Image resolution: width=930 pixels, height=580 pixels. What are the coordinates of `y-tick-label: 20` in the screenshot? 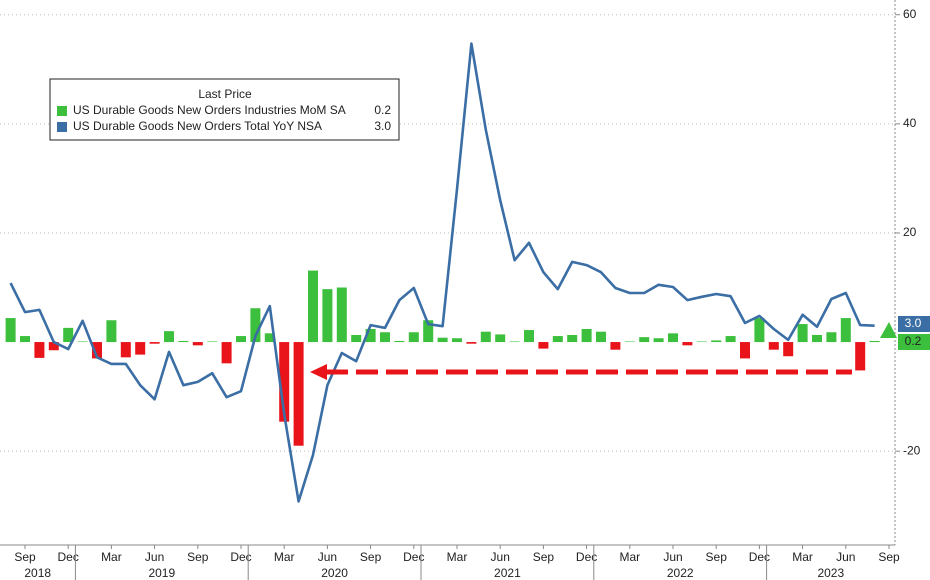 It's located at (910, 232).